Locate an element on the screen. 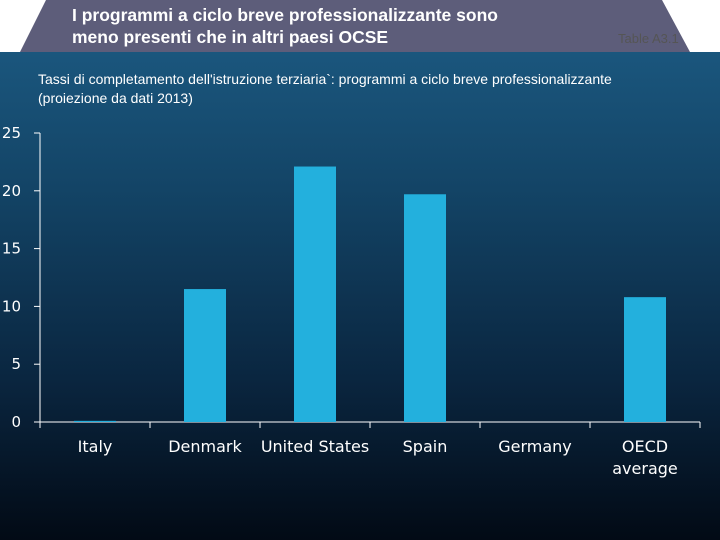  x-category-label: United States is located at coordinates (315, 446).